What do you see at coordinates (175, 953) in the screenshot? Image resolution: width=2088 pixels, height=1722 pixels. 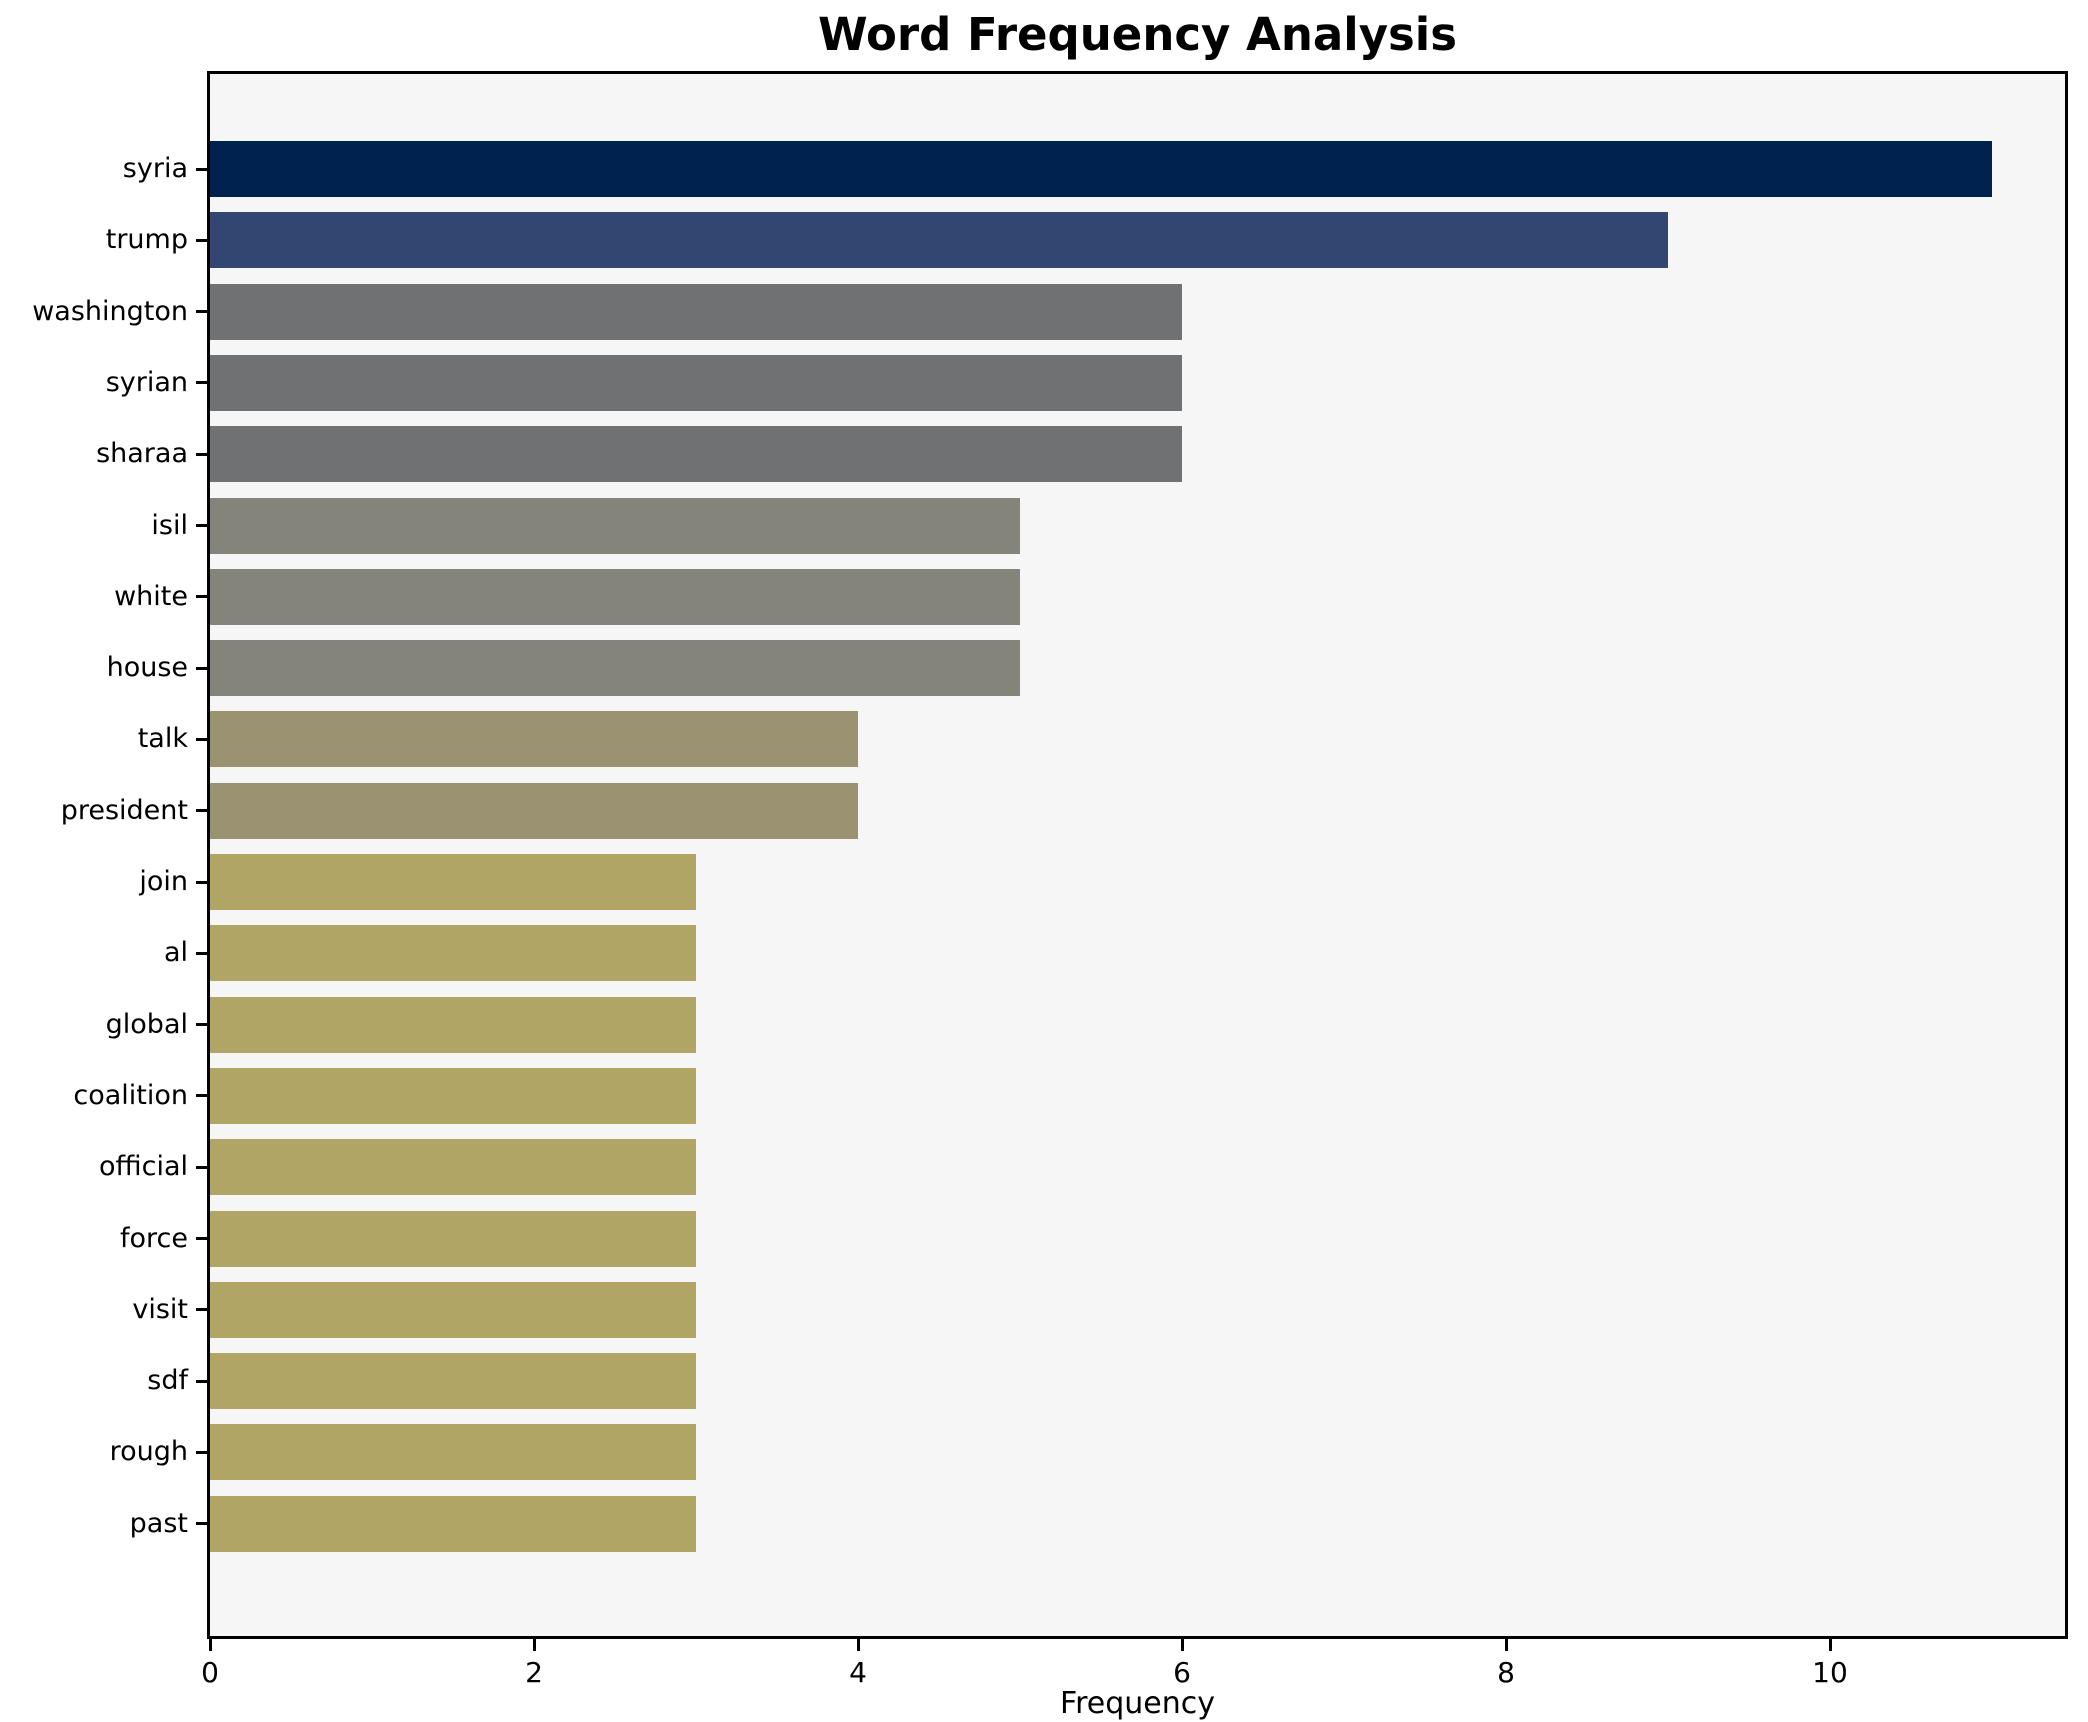 I see `y-tick-label-al: al` at bounding box center [175, 953].